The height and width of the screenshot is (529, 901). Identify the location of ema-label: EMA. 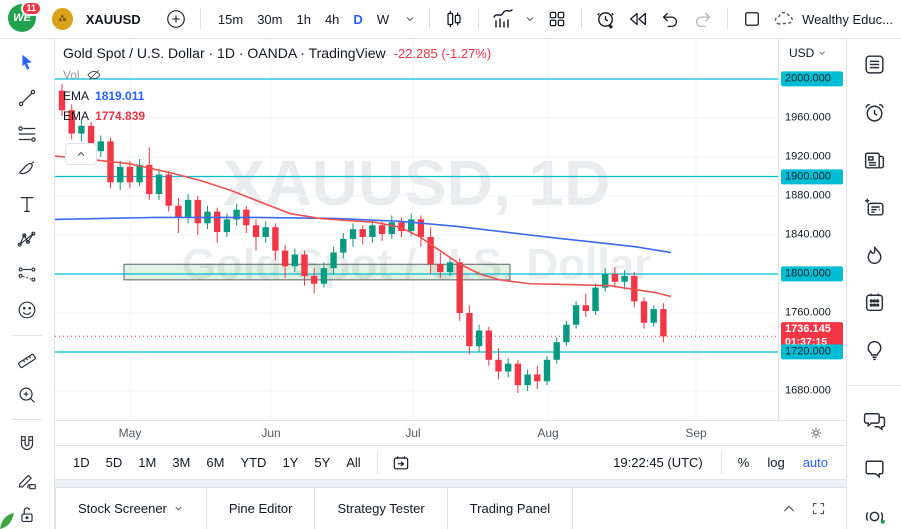
(76, 116).